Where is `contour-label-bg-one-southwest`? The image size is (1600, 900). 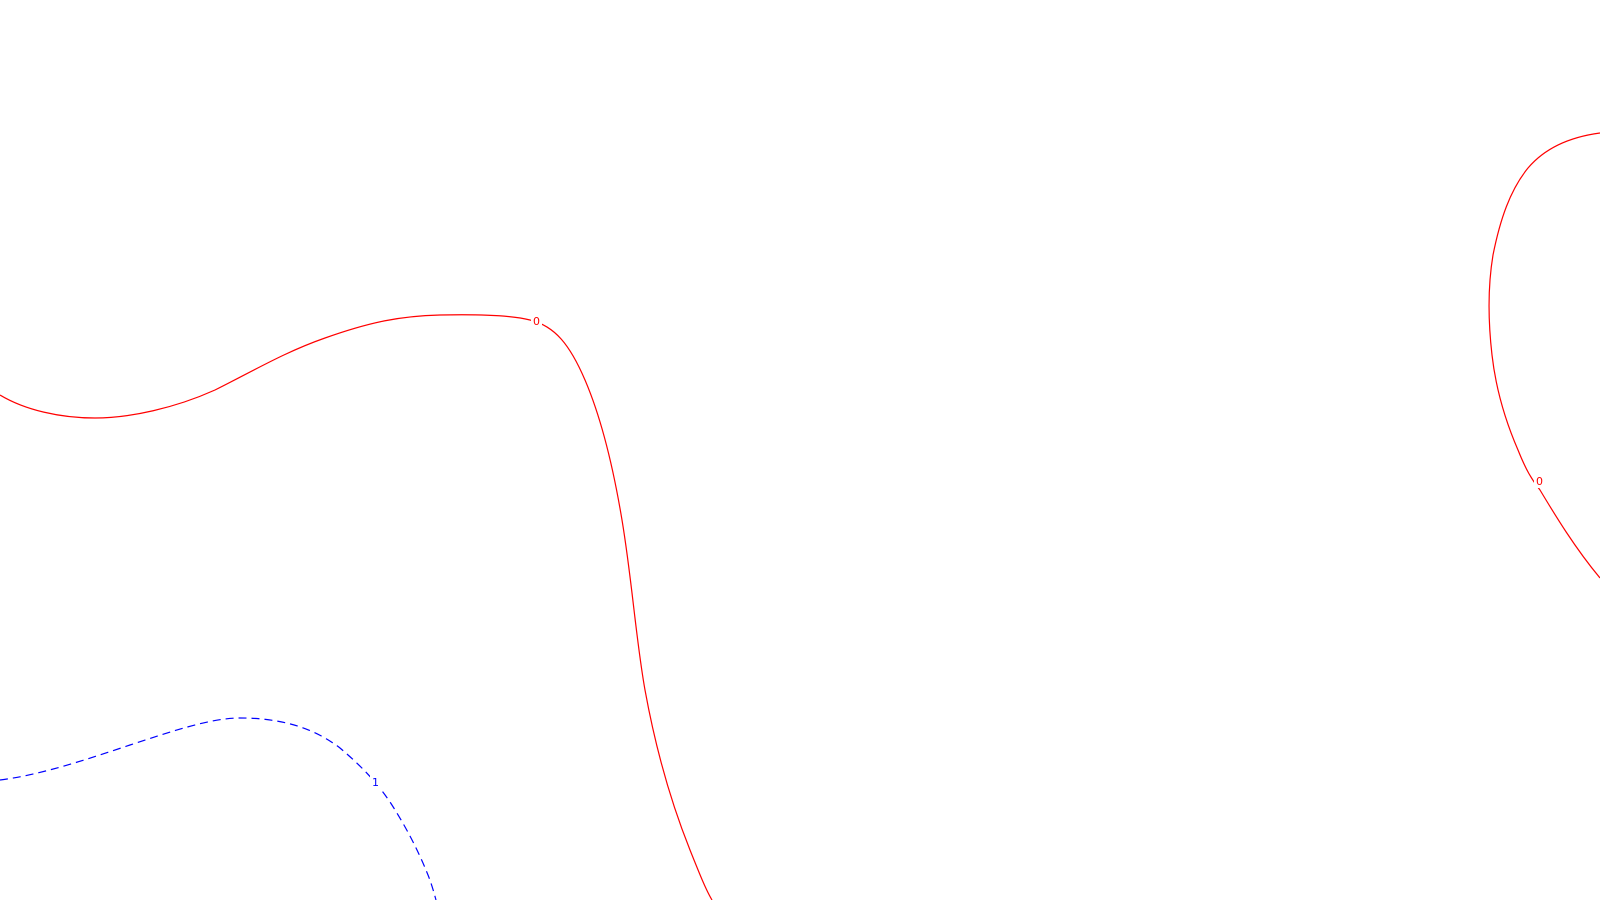
contour-label-bg-one-southwest is located at coordinates (375, 782).